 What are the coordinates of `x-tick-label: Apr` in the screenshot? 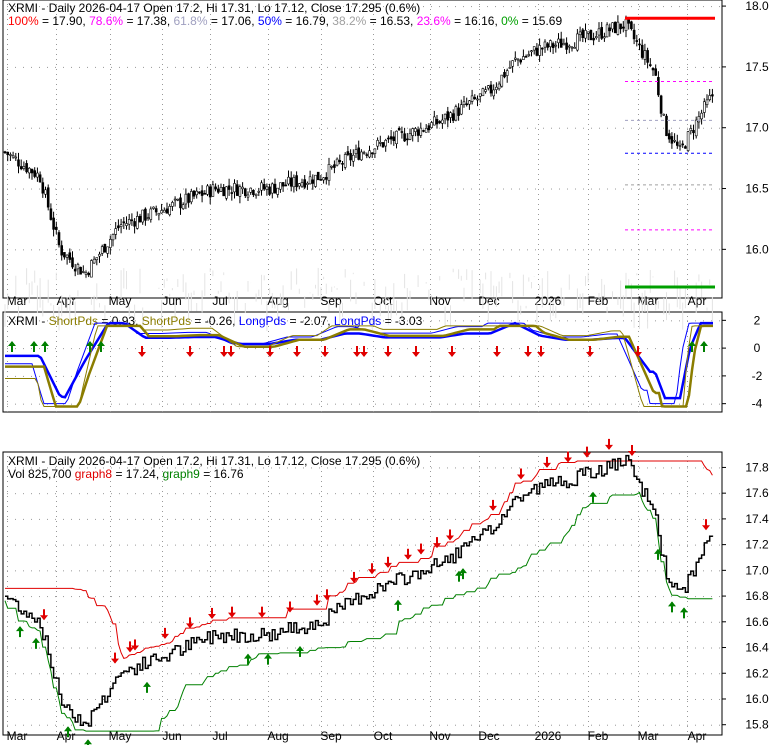 It's located at (66, 736).